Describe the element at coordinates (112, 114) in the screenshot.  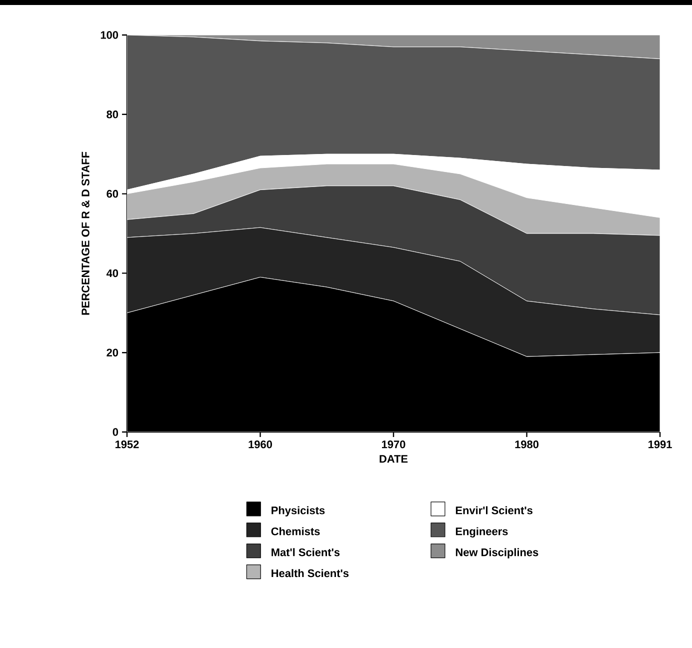
I see `y-tick-label: 80` at that location.